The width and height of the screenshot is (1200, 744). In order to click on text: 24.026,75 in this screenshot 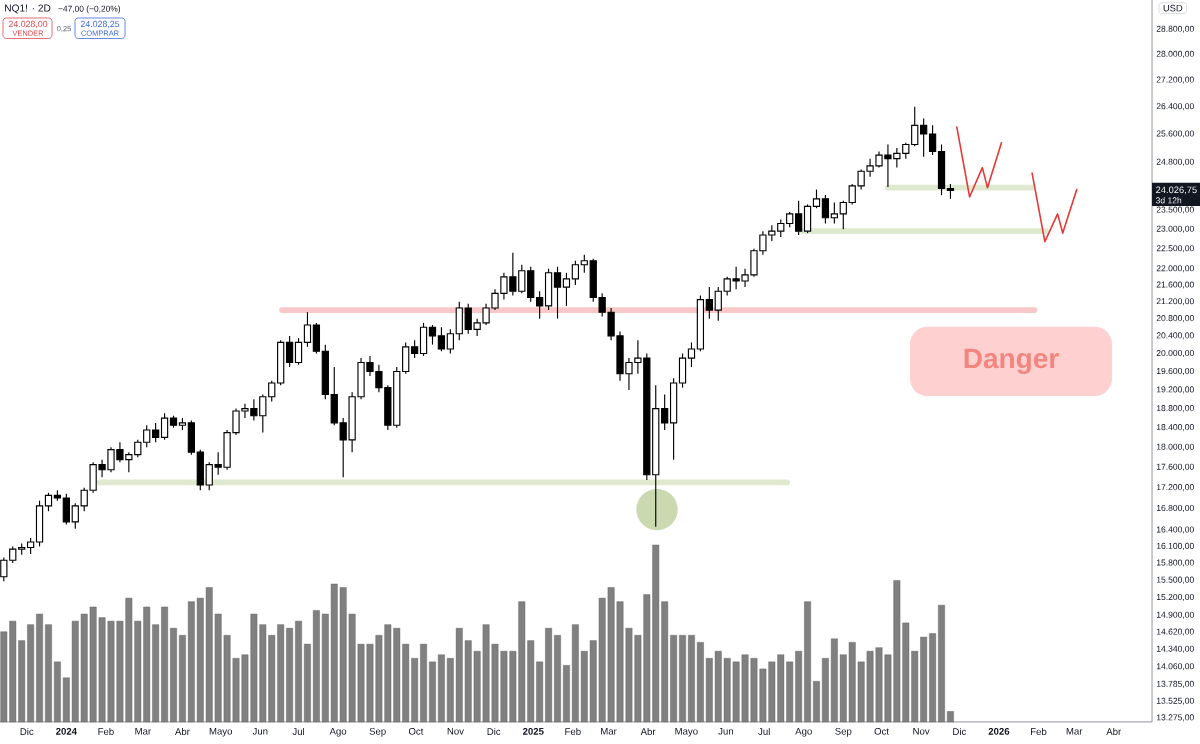, I will do `click(1176, 190)`.